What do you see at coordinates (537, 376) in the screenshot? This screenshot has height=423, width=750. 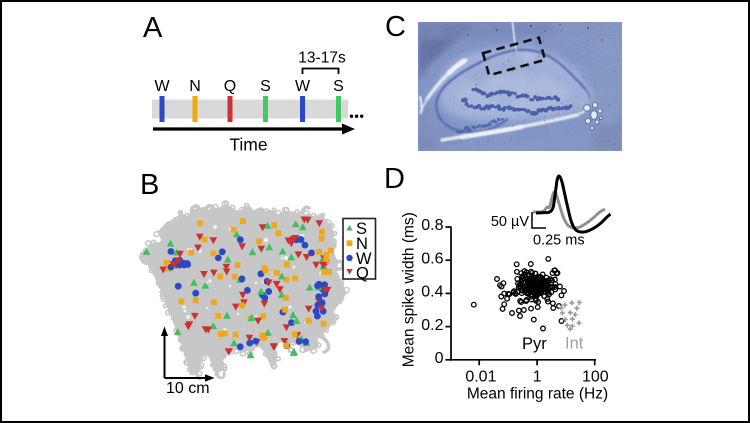 I see `svg-text: 1` at bounding box center [537, 376].